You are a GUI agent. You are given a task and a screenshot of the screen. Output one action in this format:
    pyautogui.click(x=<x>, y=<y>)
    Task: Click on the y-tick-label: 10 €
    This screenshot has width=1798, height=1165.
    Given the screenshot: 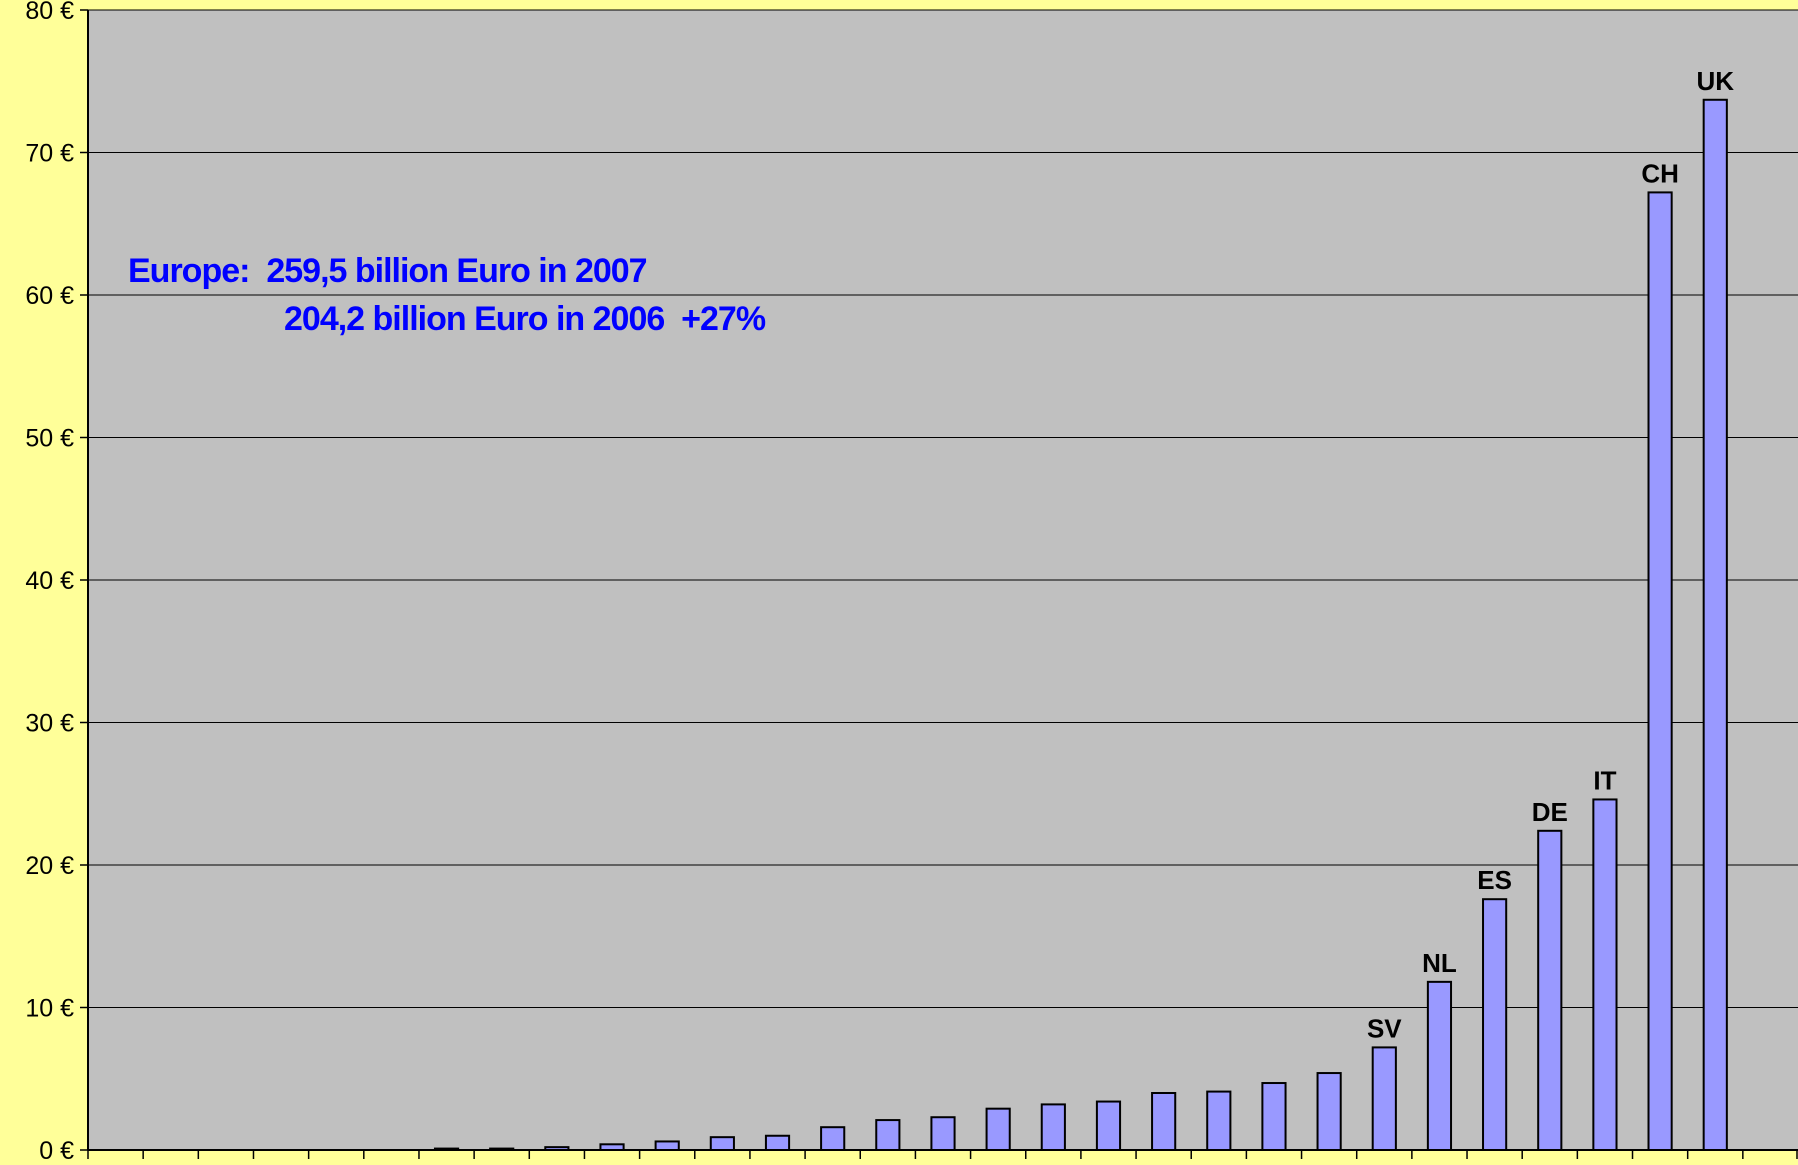 What is the action you would take?
    pyautogui.click(x=49, y=1009)
    